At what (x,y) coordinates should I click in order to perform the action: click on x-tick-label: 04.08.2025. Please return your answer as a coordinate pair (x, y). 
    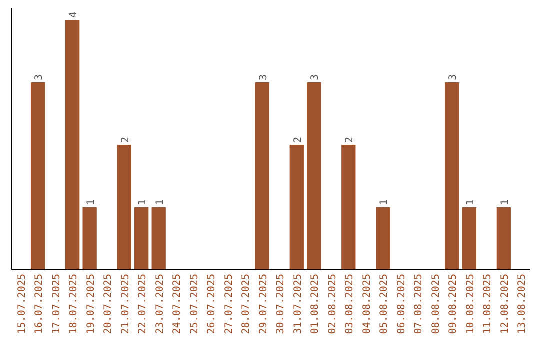
    Looking at the image, I should click on (367, 304).